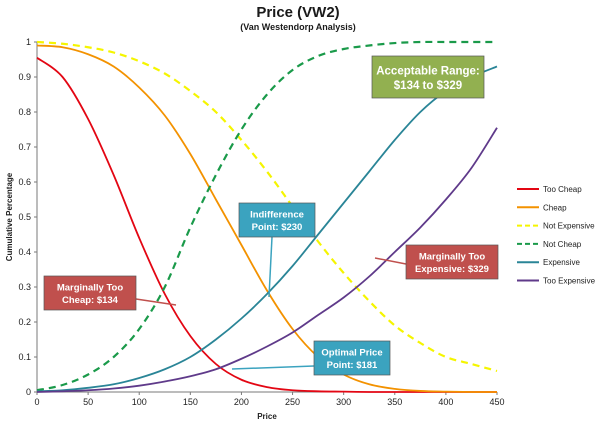  I want to click on x-tick-label: 150, so click(190, 402).